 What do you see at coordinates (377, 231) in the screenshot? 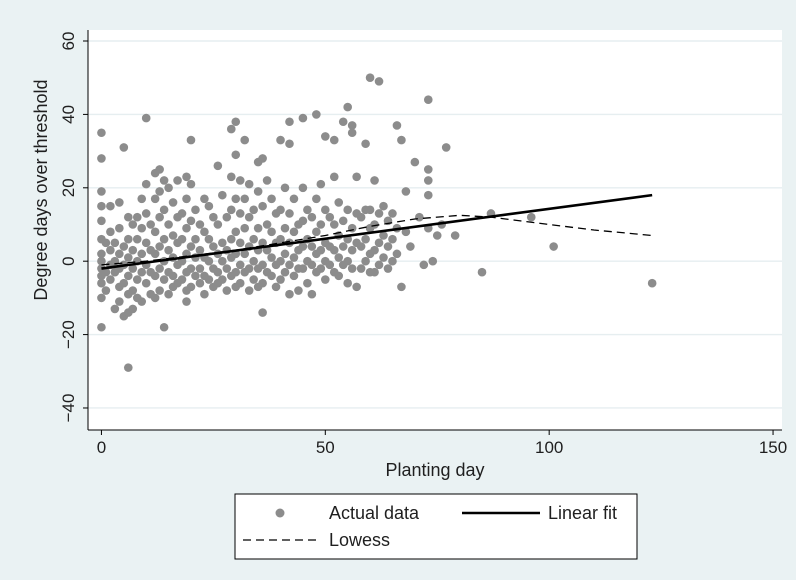
I see `linear-fit-line` at bounding box center [377, 231].